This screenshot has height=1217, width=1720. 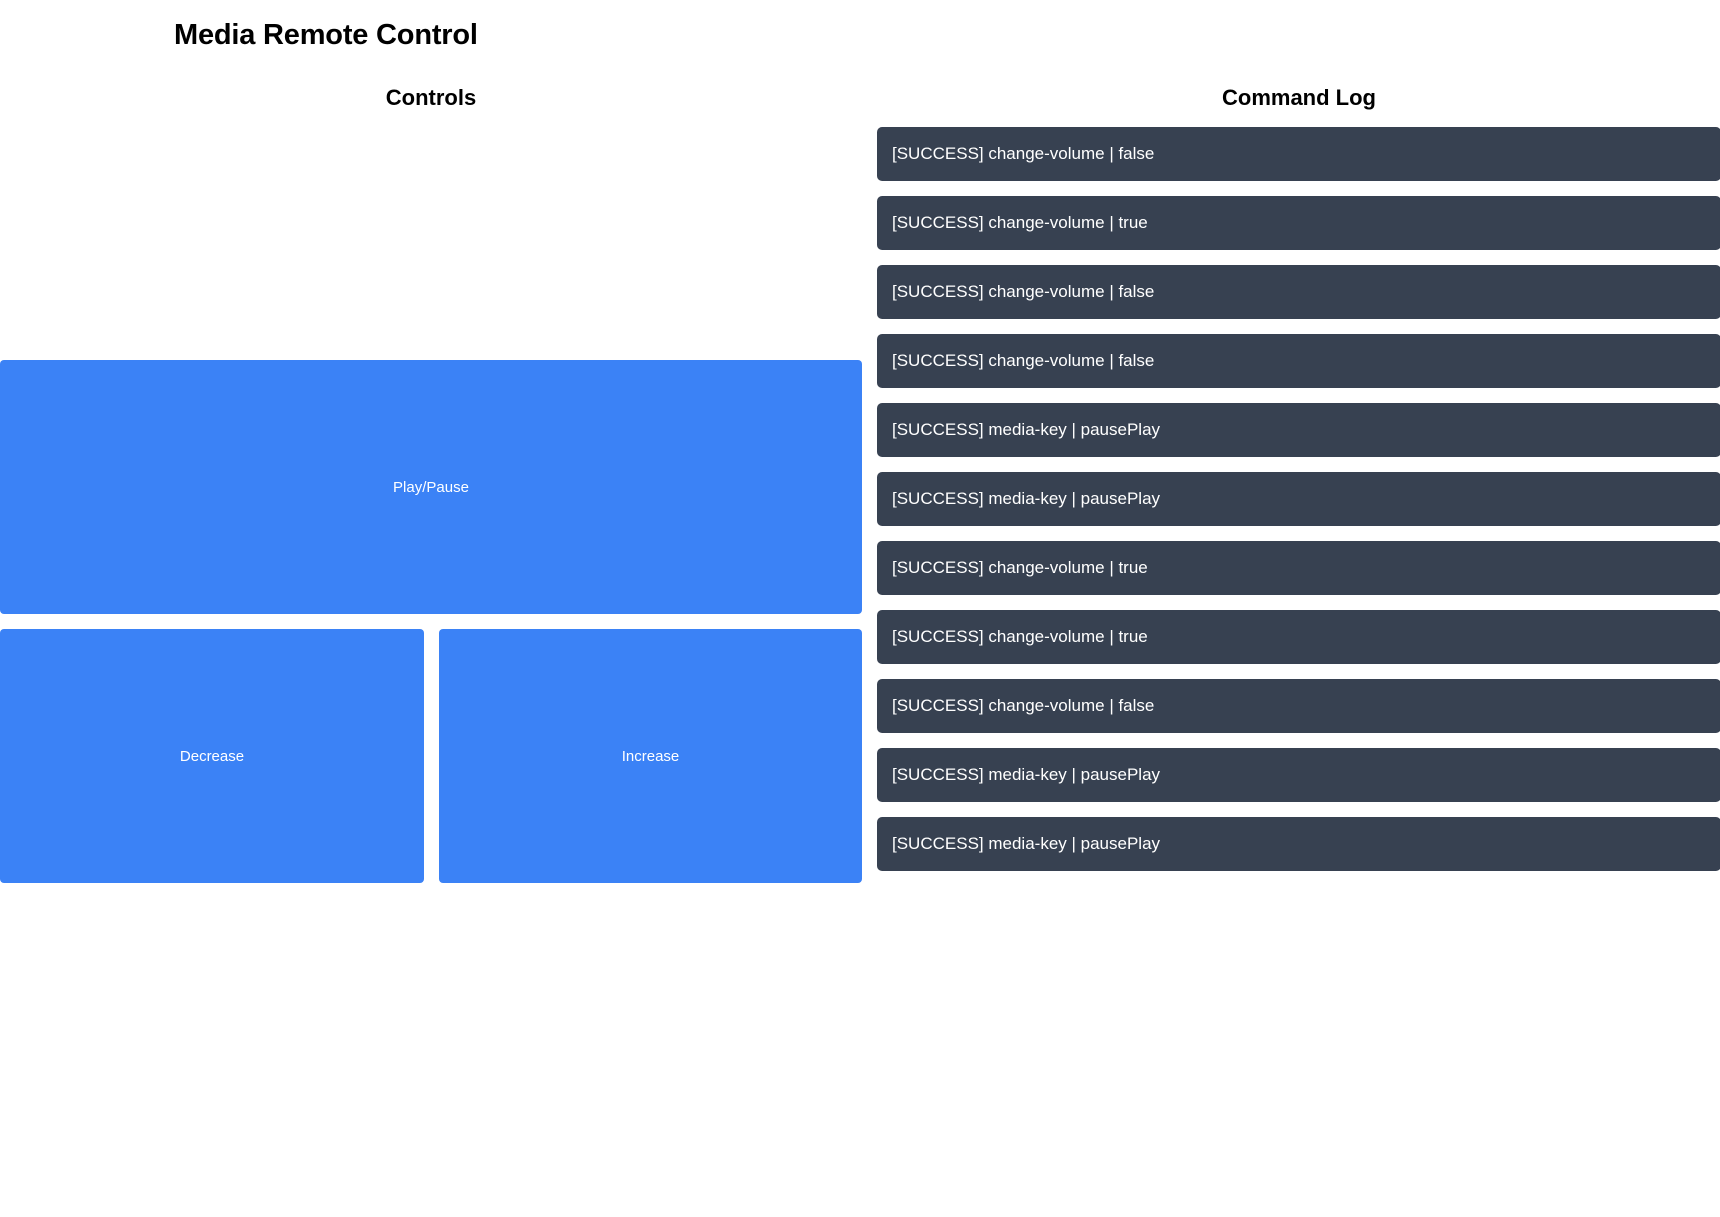 What do you see at coordinates (431, 487) in the screenshot?
I see `play-pause-button: Play/Pause` at bounding box center [431, 487].